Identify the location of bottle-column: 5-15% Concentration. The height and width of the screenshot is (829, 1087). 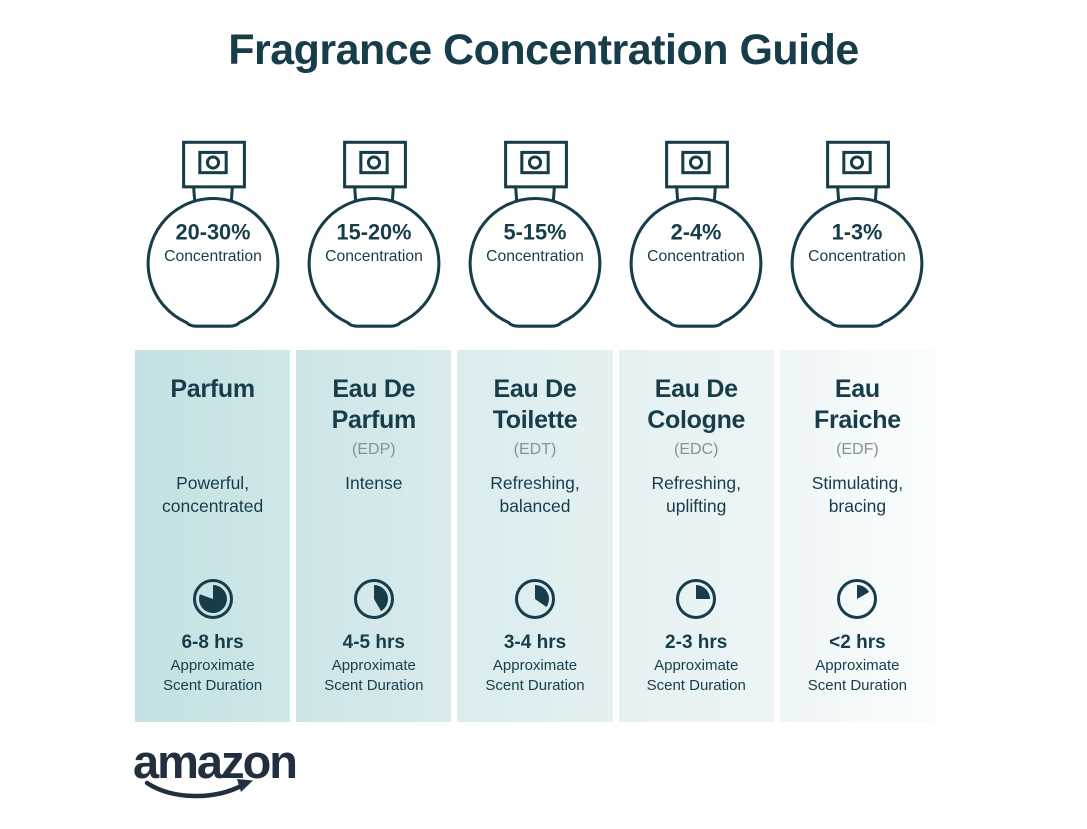
(534, 235).